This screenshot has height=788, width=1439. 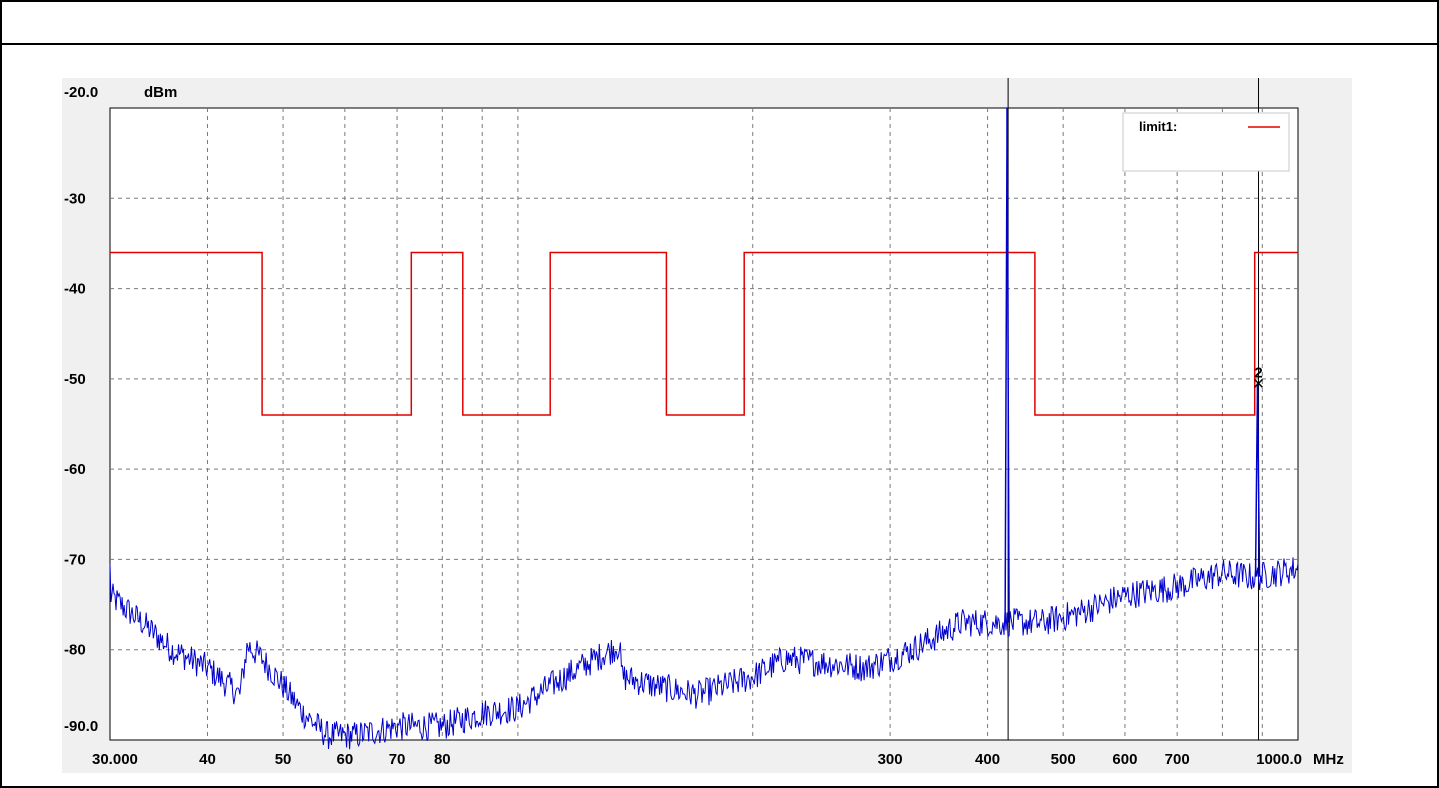 I want to click on x-tick-label: 300, so click(x=890, y=759).